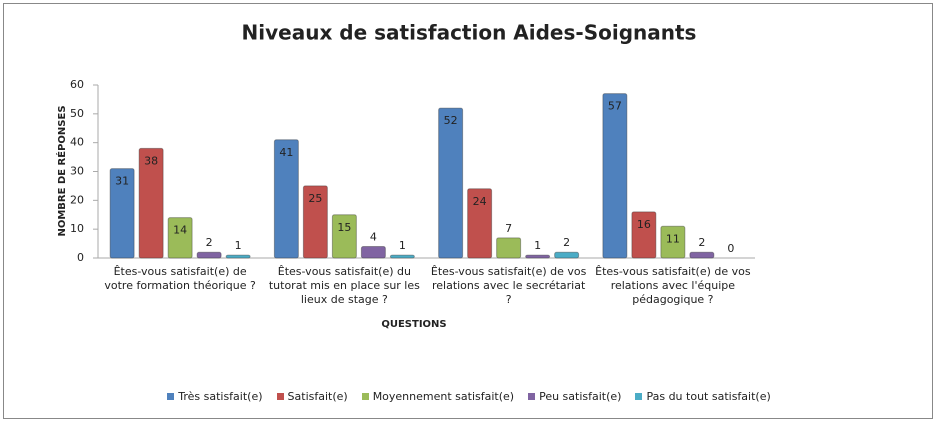  I want to click on legend-label: Peu satisfait(e), so click(580, 396).